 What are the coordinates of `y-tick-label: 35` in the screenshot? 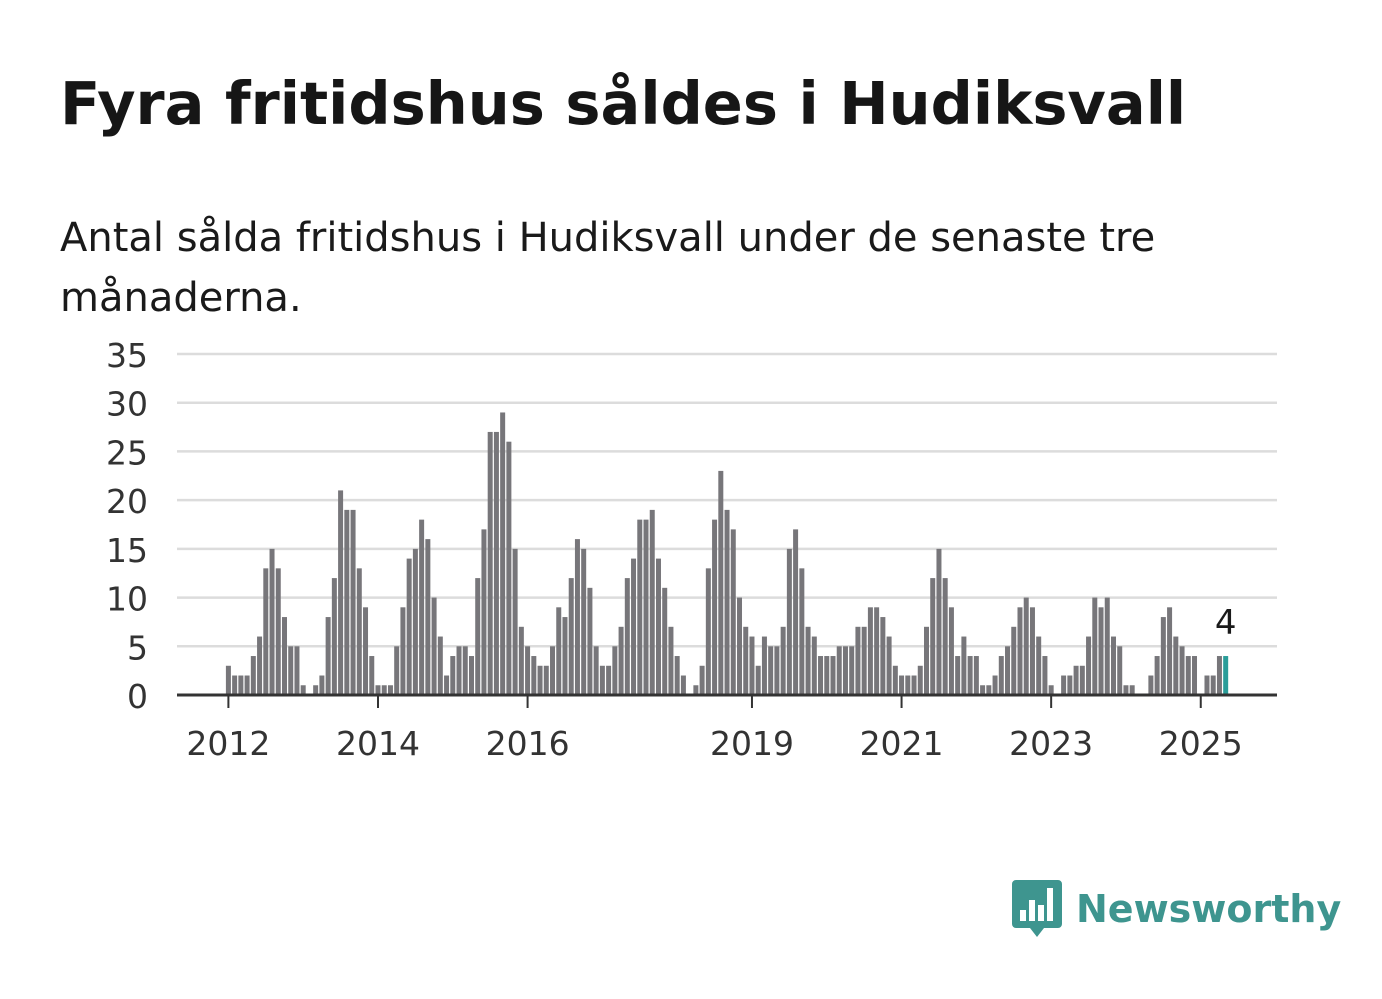 It's located at (127, 355).